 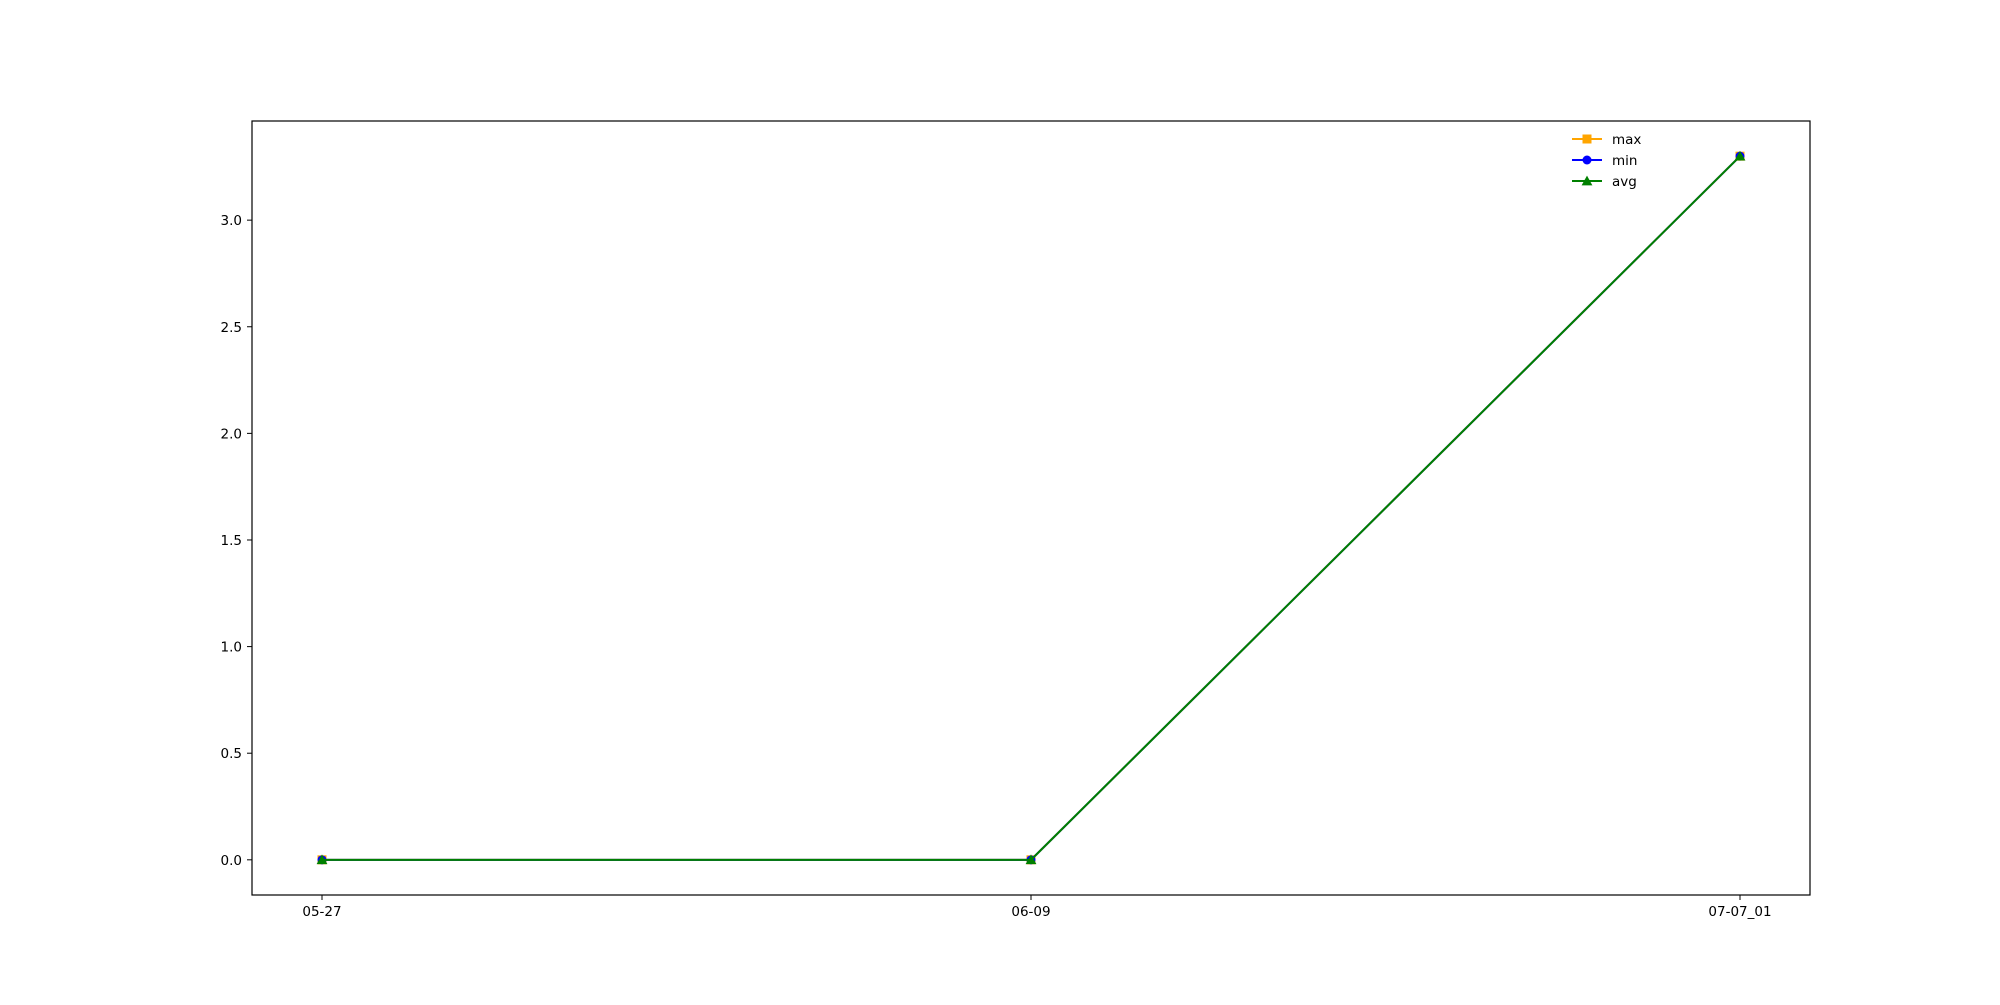 I want to click on legend-item-min: min, so click(x=1604, y=161).